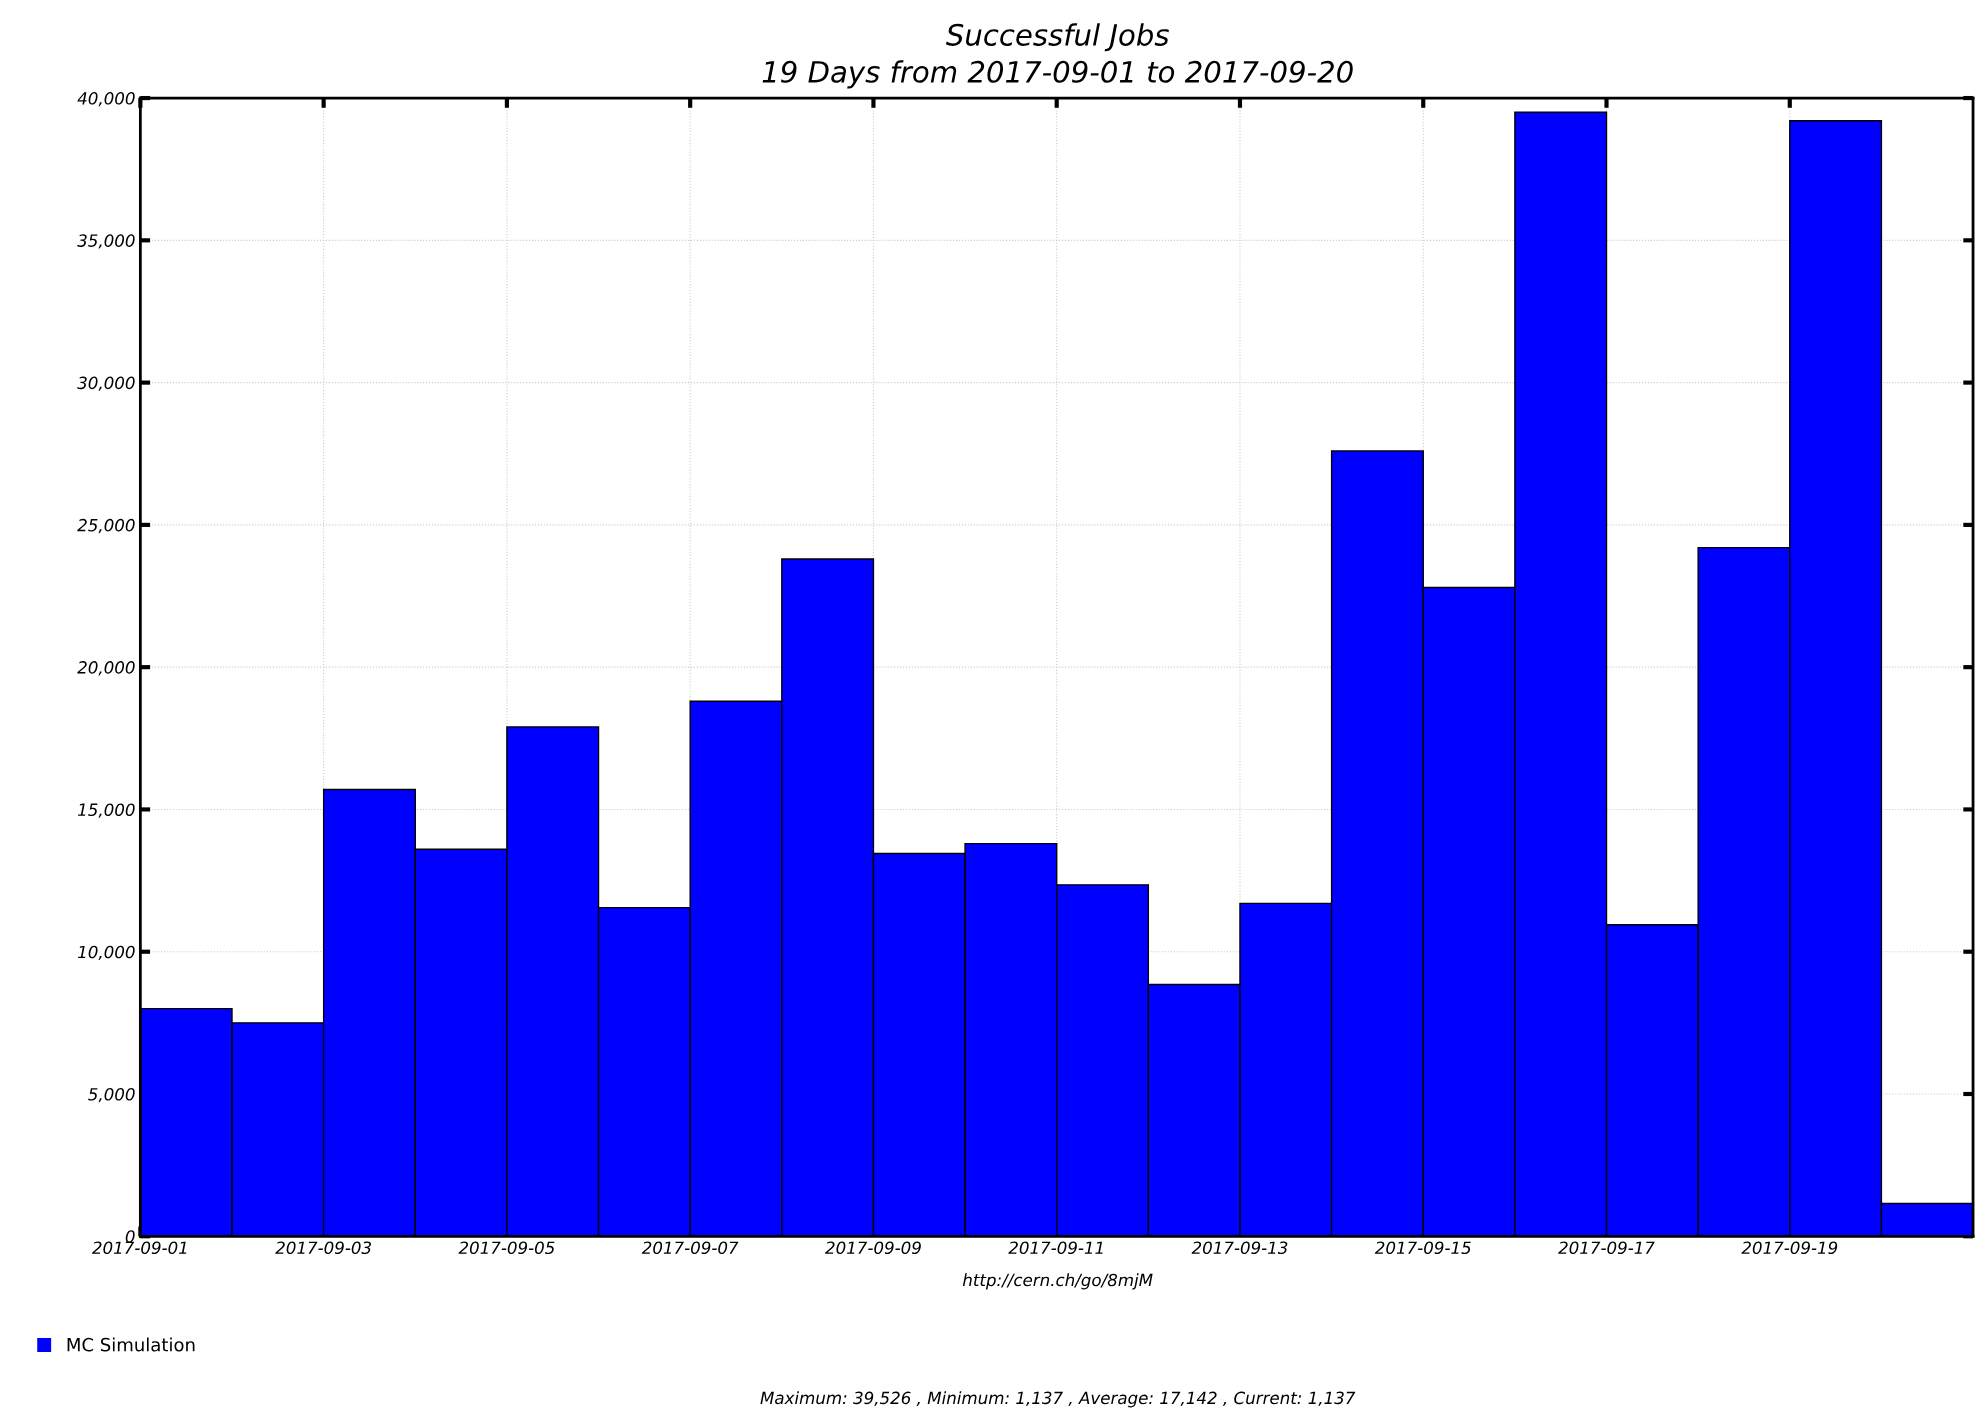 The height and width of the screenshot is (1421, 1977). I want to click on y-tick-label: 30,000, so click(106, 383).